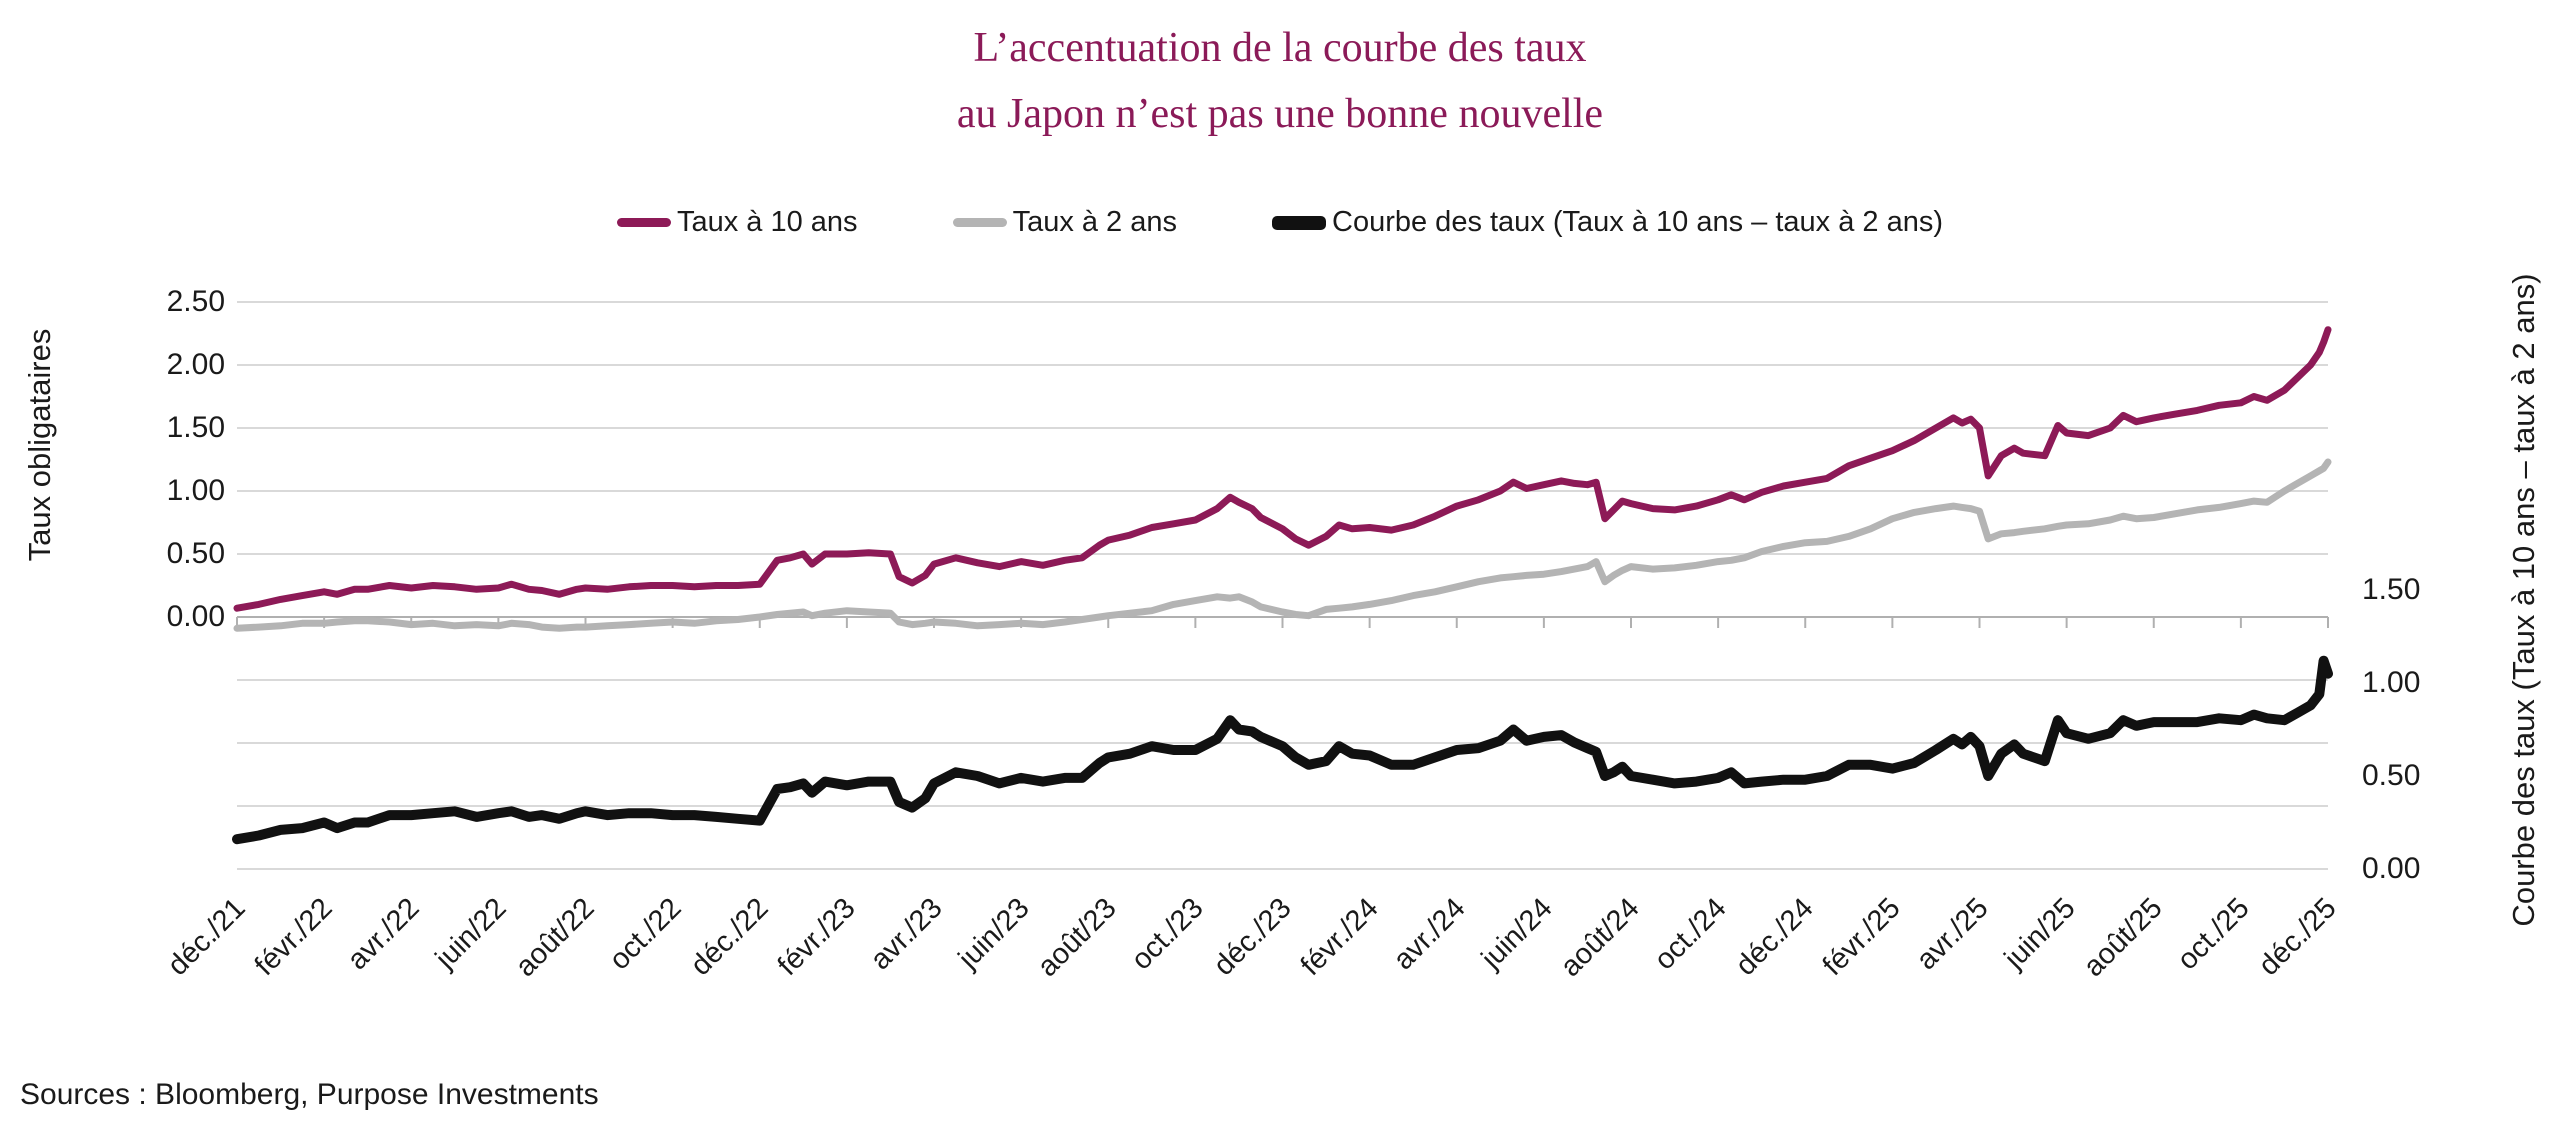 This screenshot has width=2560, height=1144. I want to click on legend-item-10y: Taux à 10 ans, so click(737, 222).